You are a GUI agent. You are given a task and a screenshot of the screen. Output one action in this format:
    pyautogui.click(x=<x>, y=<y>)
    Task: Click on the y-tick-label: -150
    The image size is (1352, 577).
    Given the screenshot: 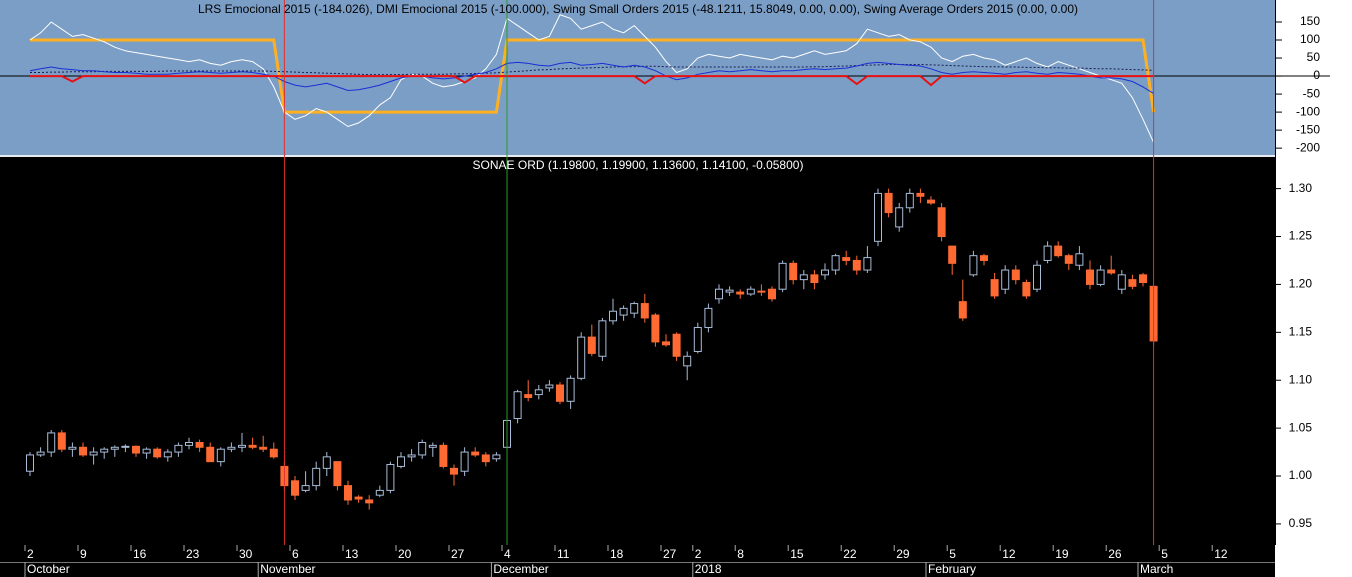 What is the action you would take?
    pyautogui.click(x=1308, y=129)
    